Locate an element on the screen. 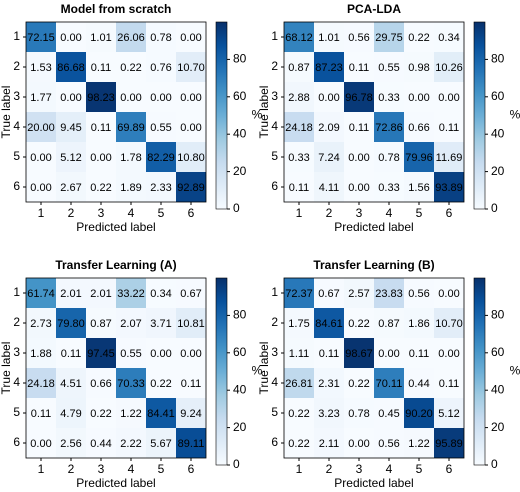 The width and height of the screenshot is (520, 492). y-axis-label: True label is located at coordinates (6, 112).